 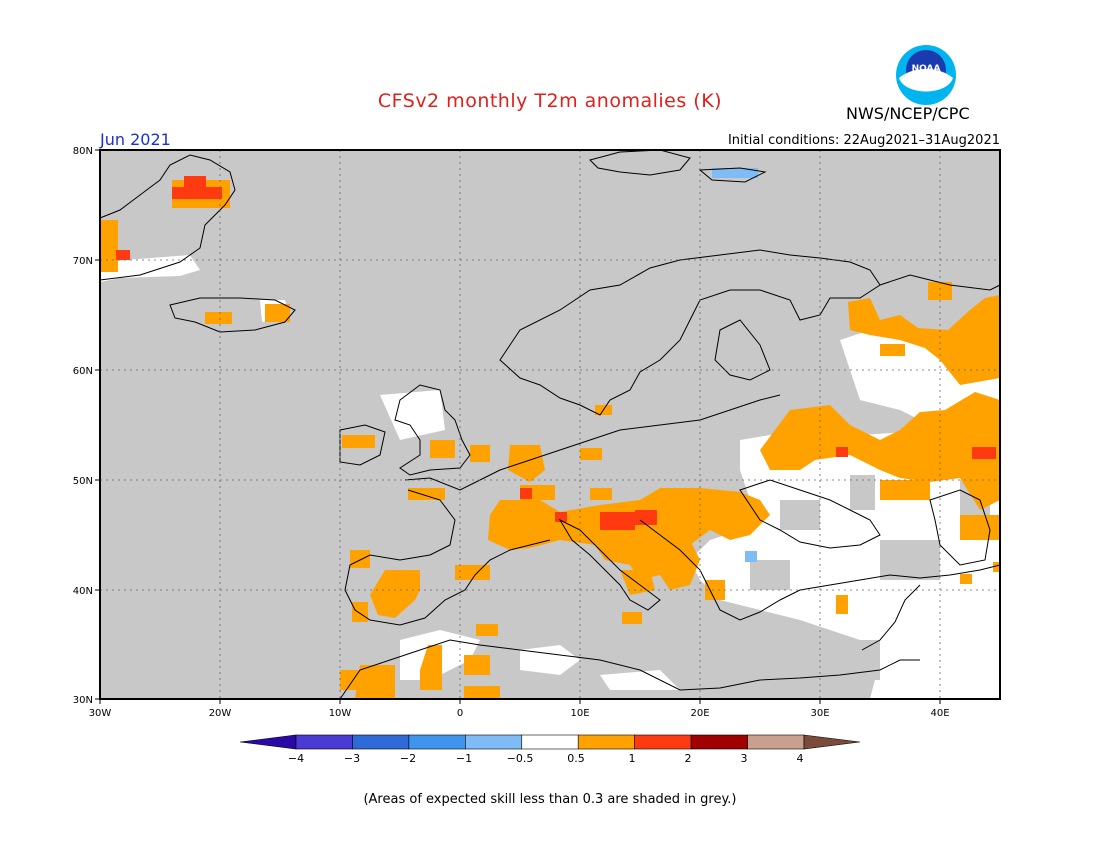 I want to click on svalbard-coast, so click(x=640, y=162).